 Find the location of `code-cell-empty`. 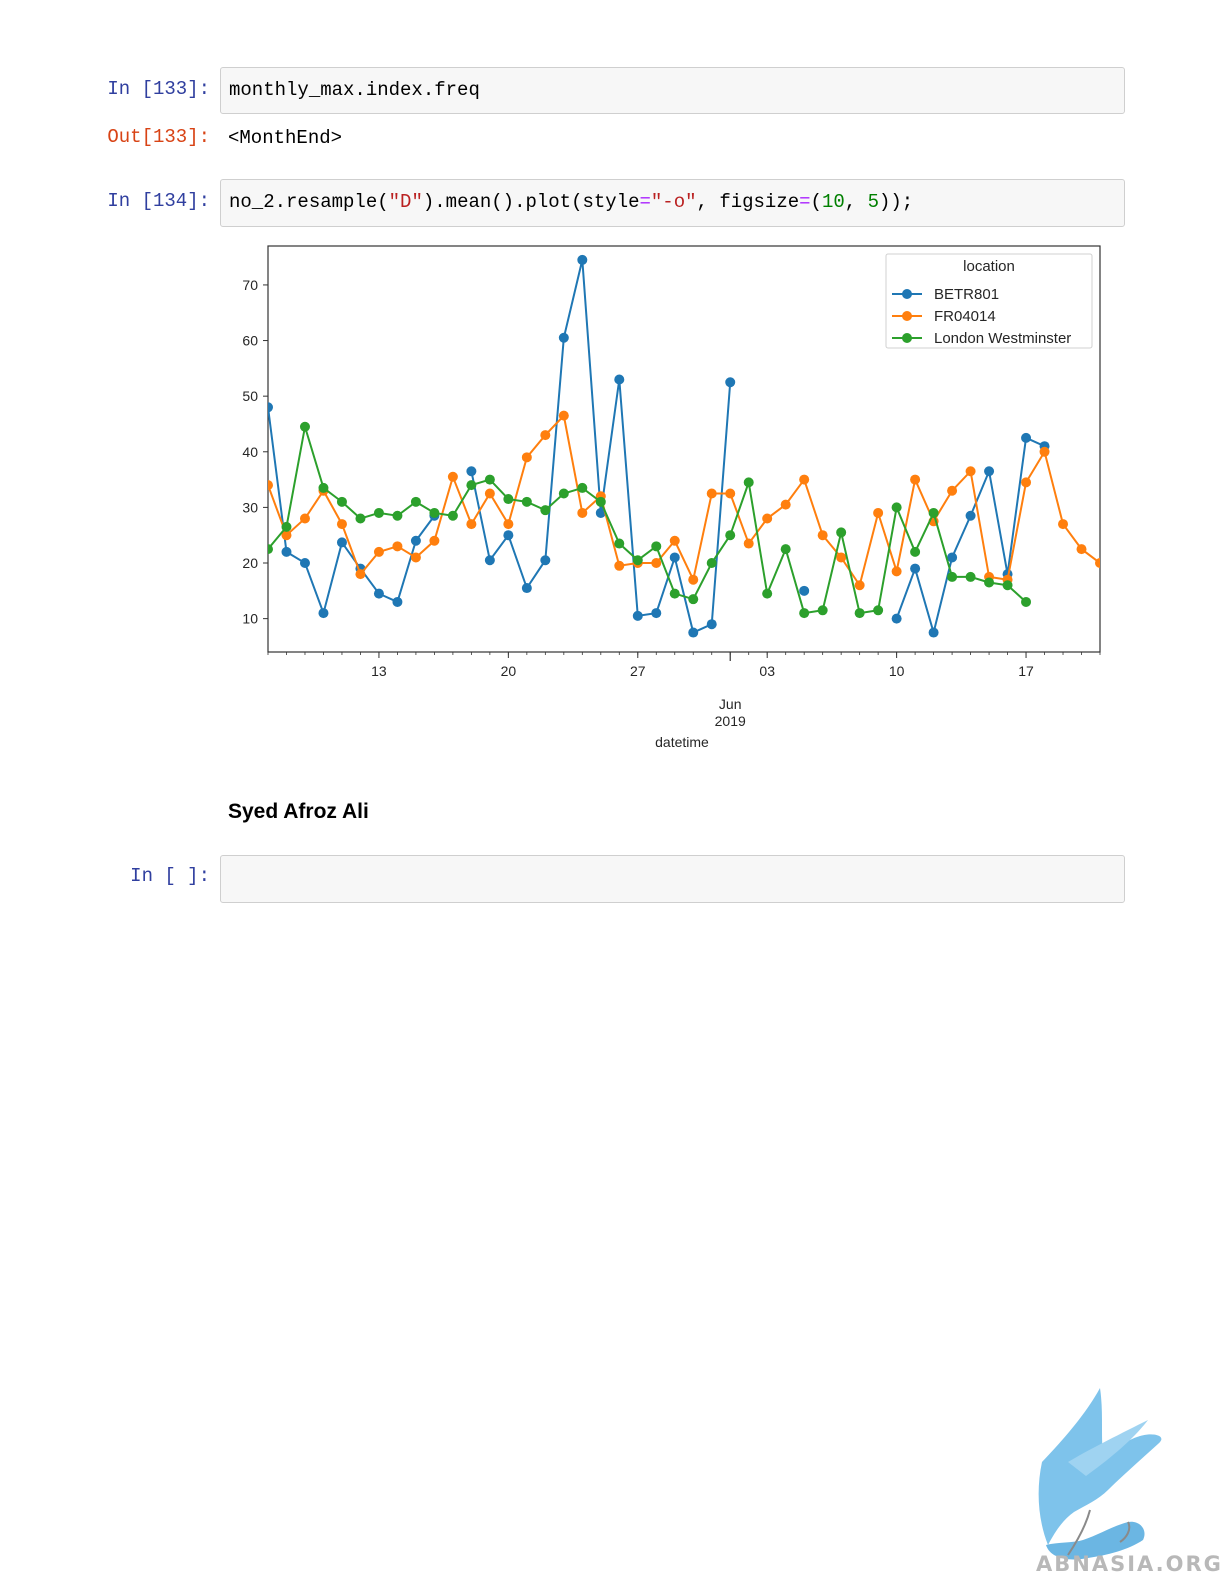

code-cell-empty is located at coordinates (672, 879).